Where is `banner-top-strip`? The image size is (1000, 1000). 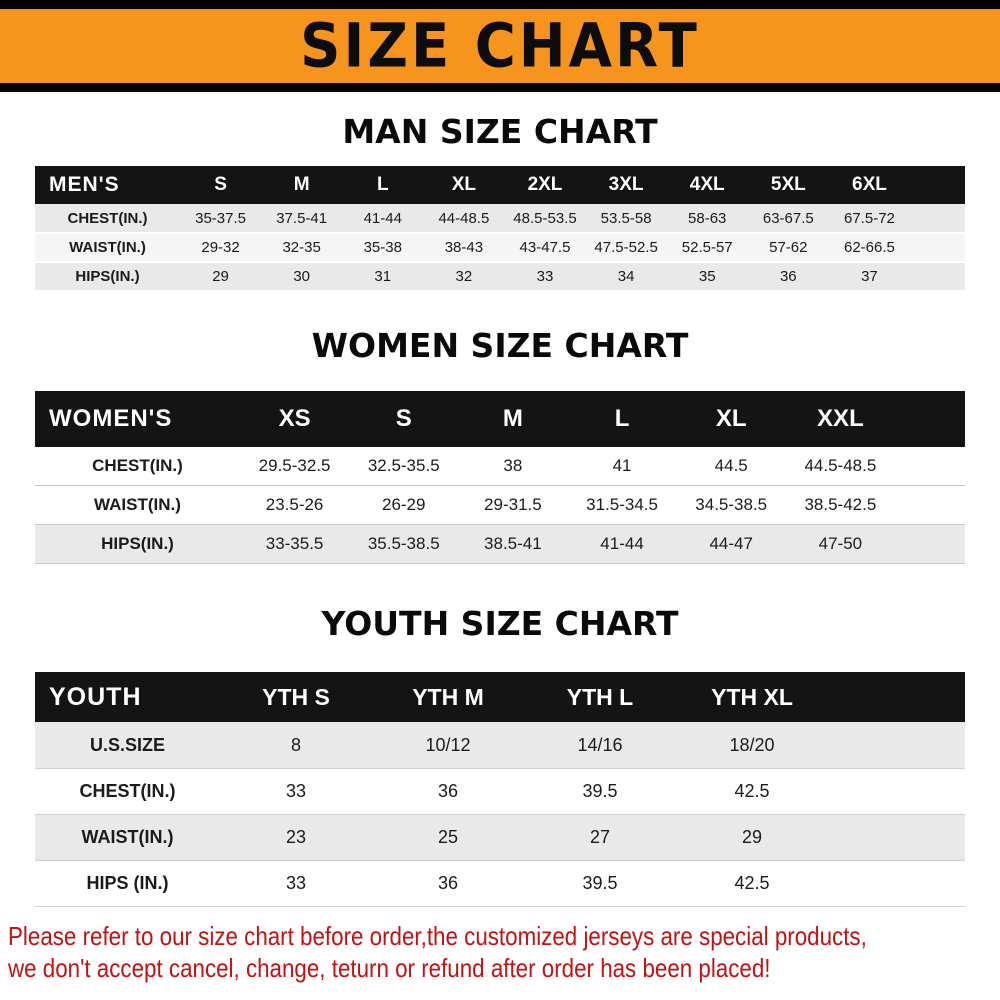
banner-top-strip is located at coordinates (500, 4).